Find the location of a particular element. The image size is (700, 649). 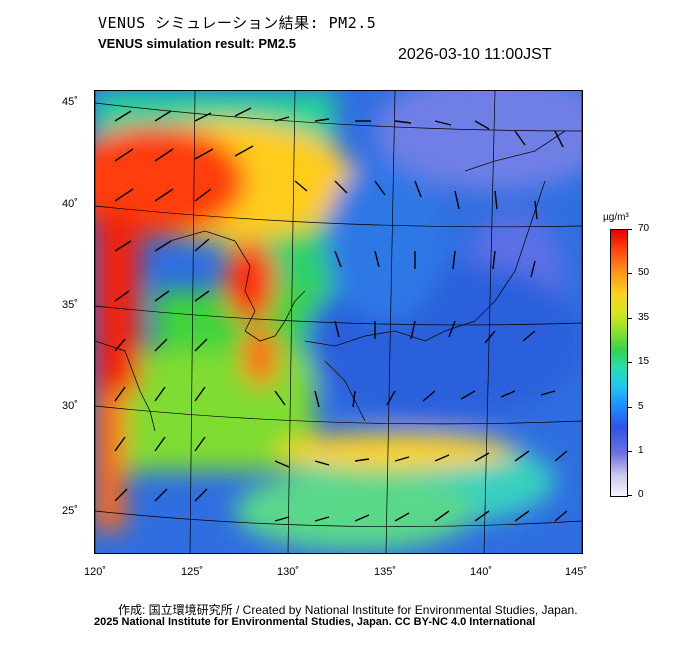

lat-label: 25˚ is located at coordinates (70, 511).